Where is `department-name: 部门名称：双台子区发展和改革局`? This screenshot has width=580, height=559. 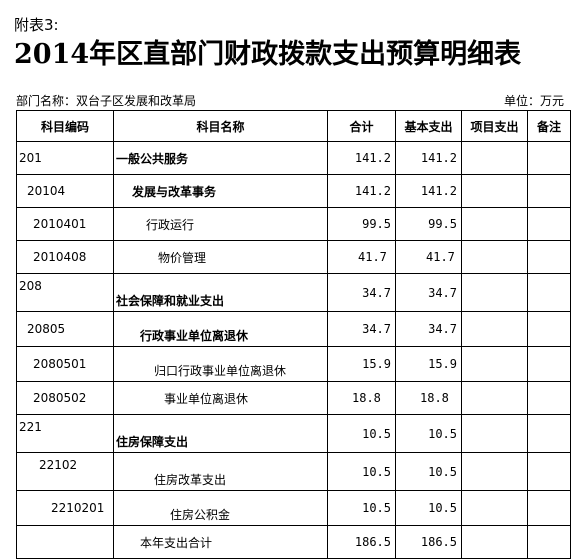
department-name: 部门名称：双台子区发展和改革局 is located at coordinates (106, 101).